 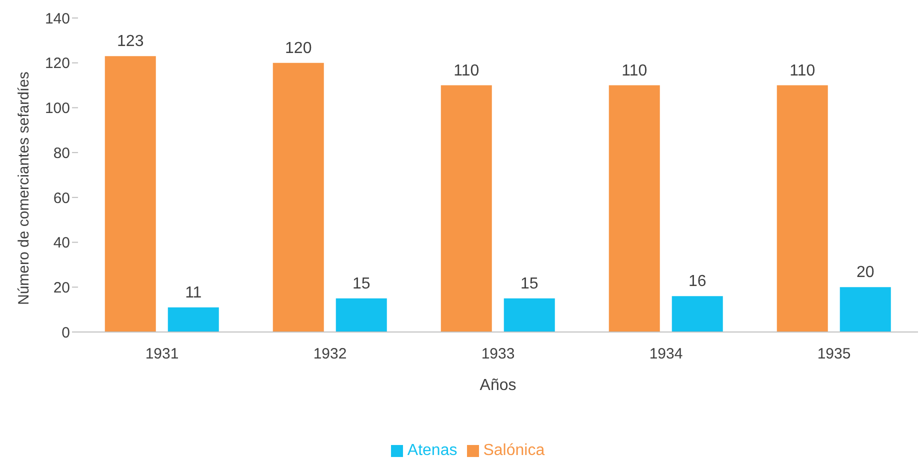 What do you see at coordinates (514, 450) in the screenshot?
I see `legend-label: Salónica` at bounding box center [514, 450].